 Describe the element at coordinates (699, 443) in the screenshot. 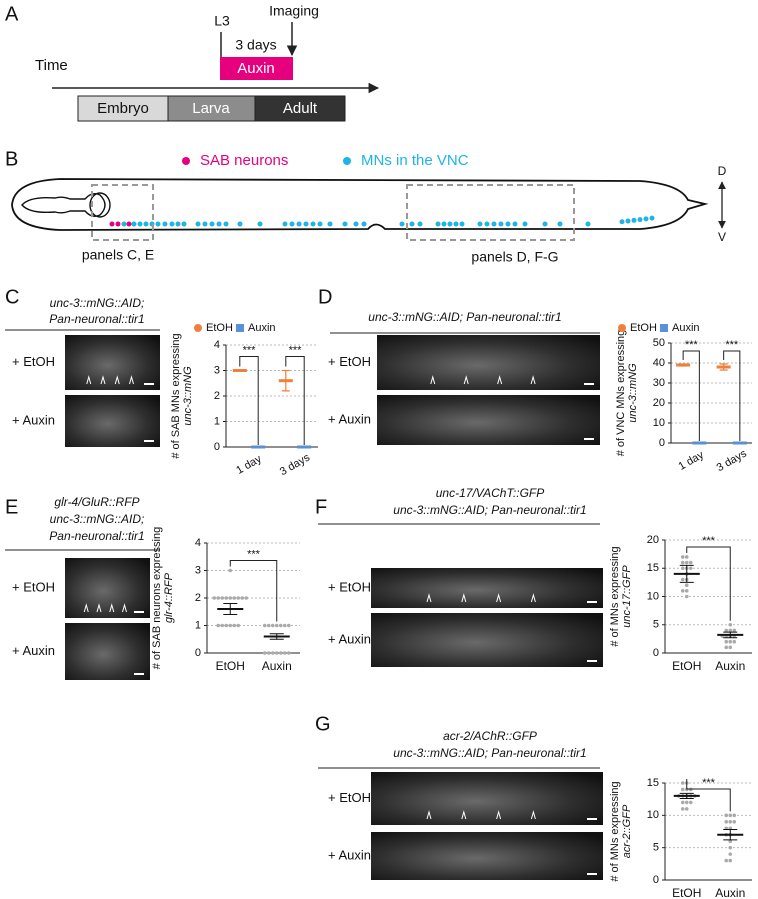

I see `mean-marker` at that location.